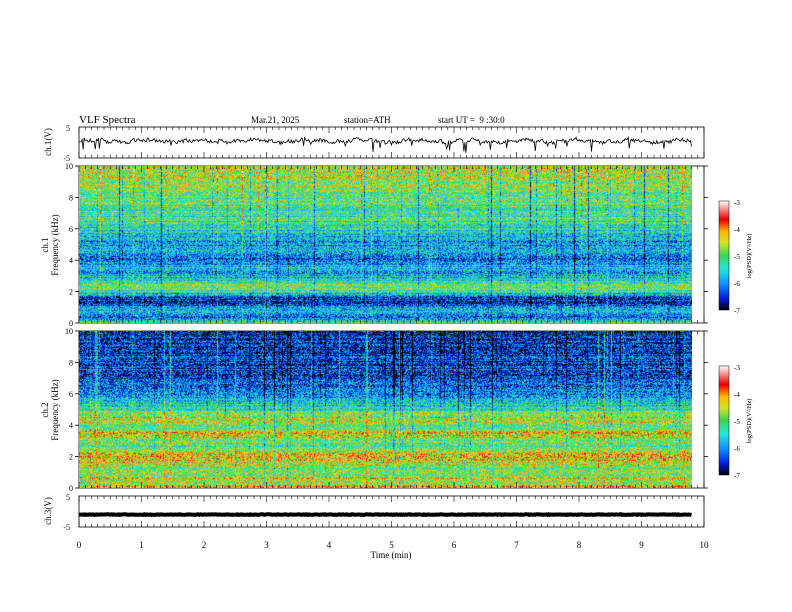 Image resolution: width=792 pixels, height=612 pixels. I want to click on ch3-ytick-top: 5, so click(68, 497).